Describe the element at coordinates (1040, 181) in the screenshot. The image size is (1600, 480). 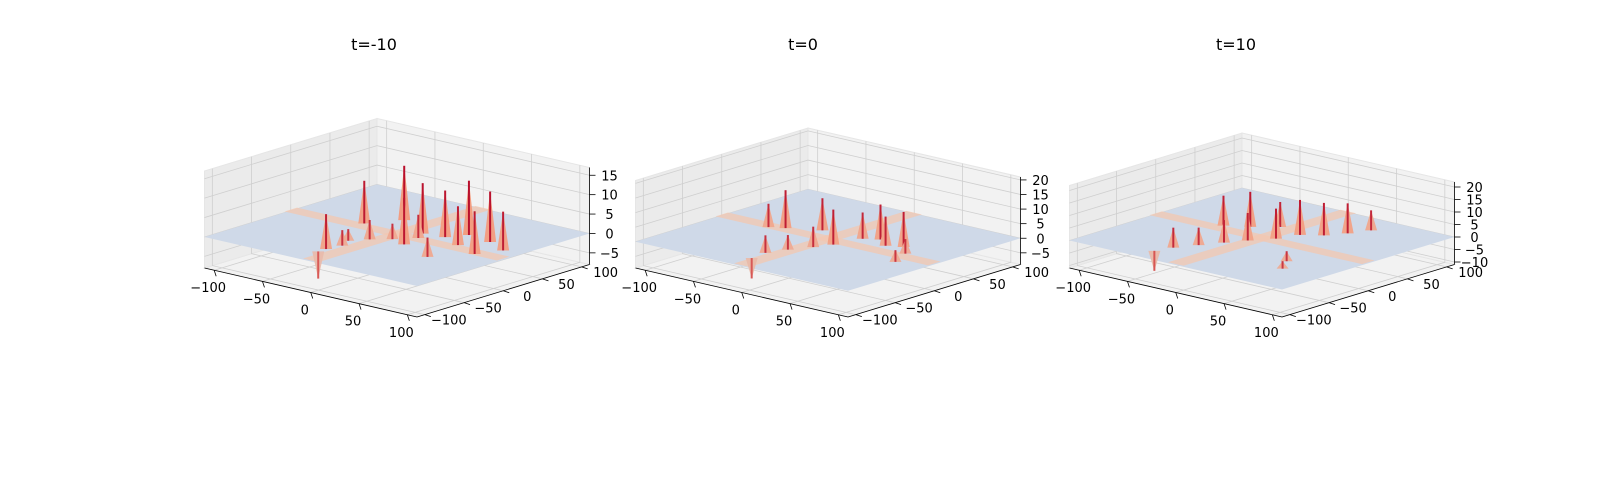
I see `z-tick-label: 20` at that location.